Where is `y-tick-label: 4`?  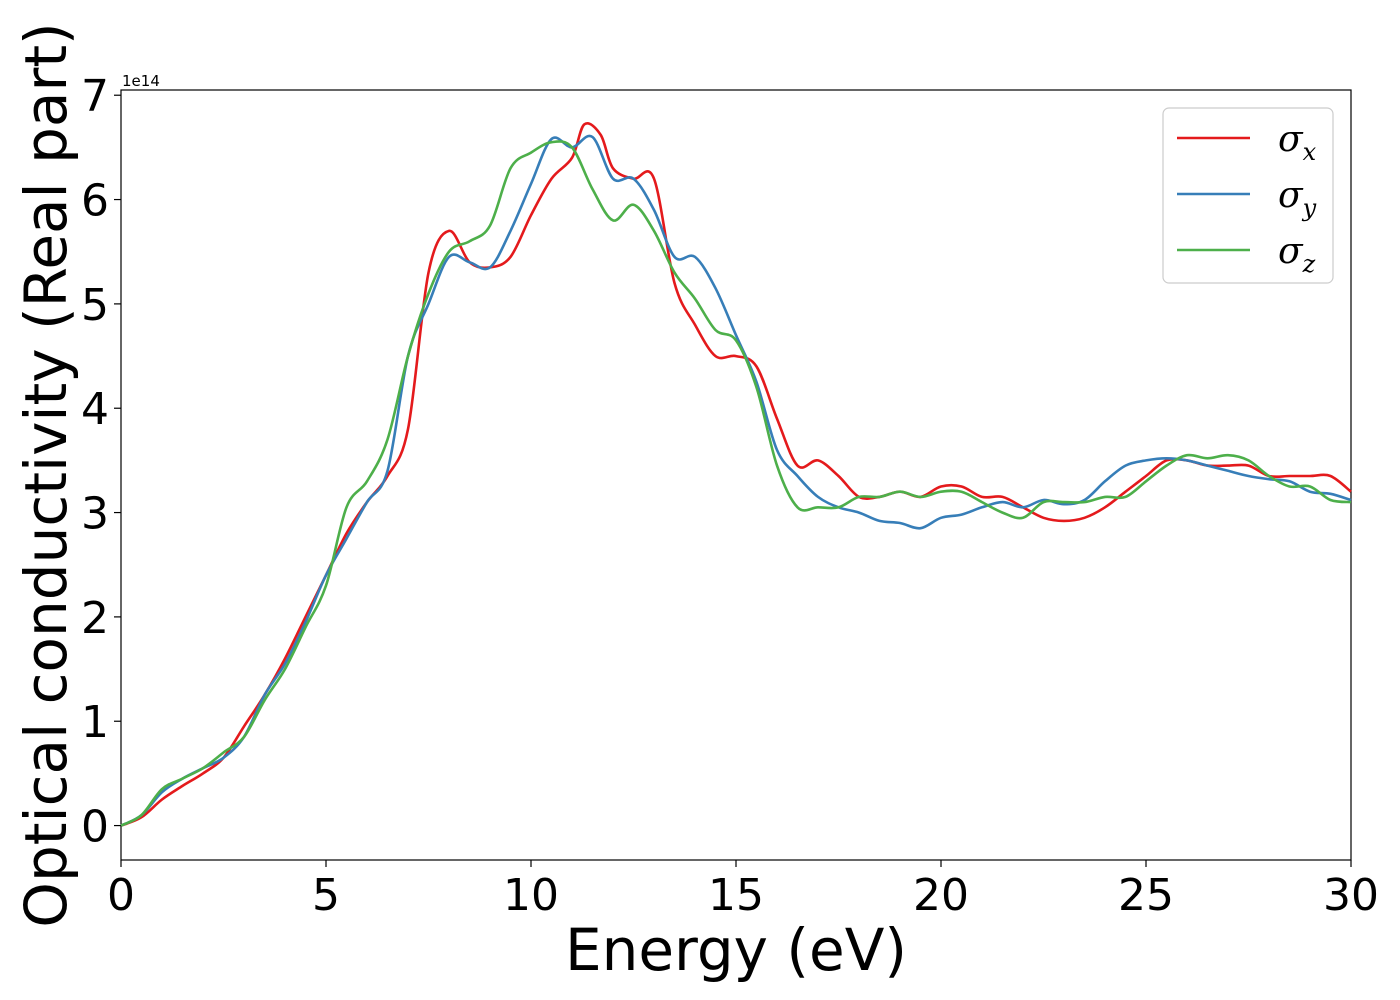
y-tick-label: 4 is located at coordinates (95, 409).